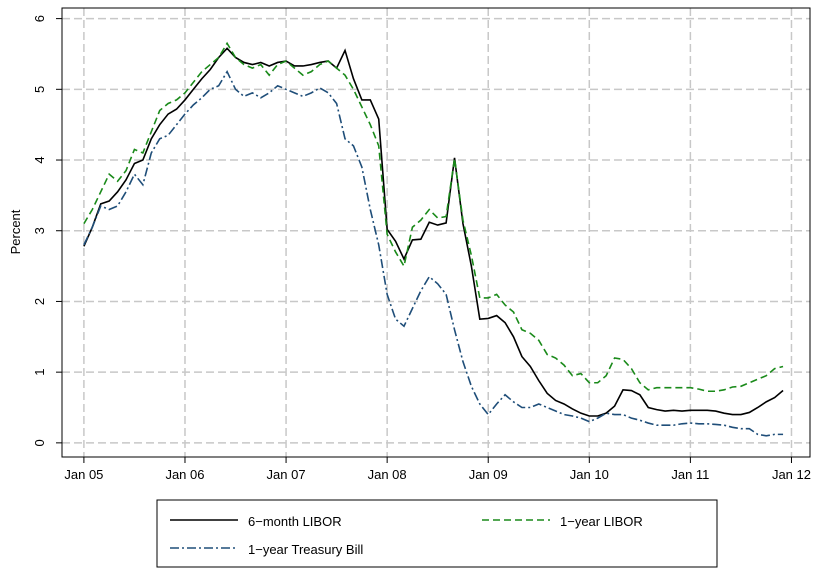 This screenshot has width=824, height=569. Describe the element at coordinates (601, 521) in the screenshot. I see `legend-label: 1−year LIBOR` at that location.